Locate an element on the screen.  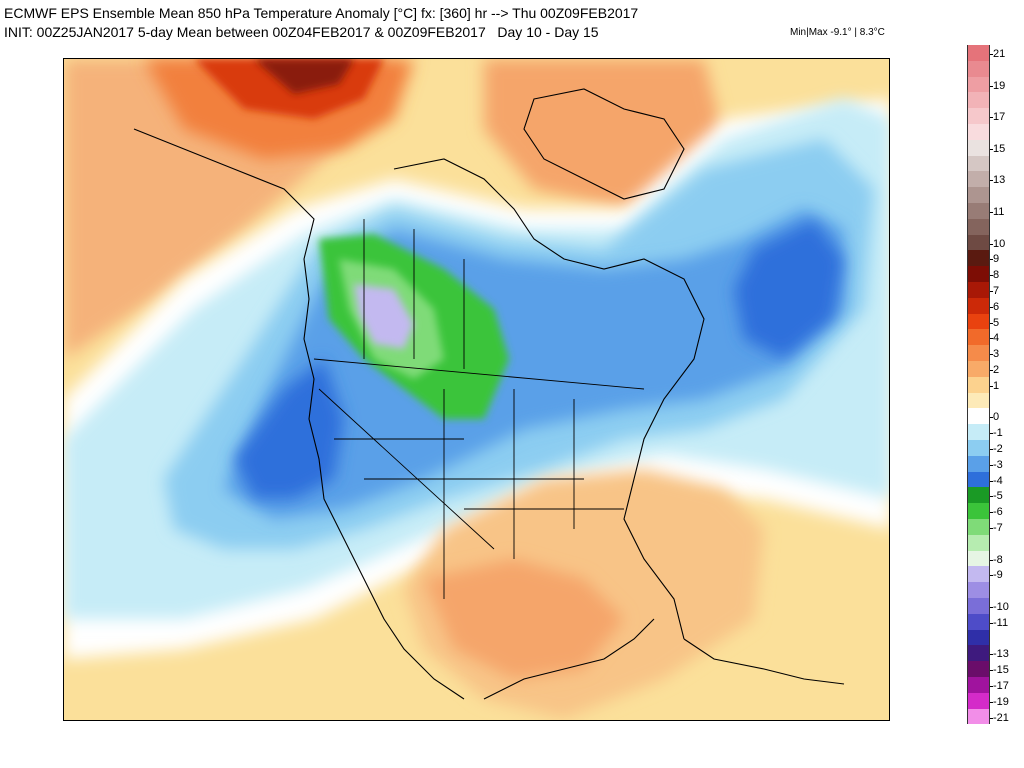
colorbar-level: -19 is located at coordinates (992, 700).